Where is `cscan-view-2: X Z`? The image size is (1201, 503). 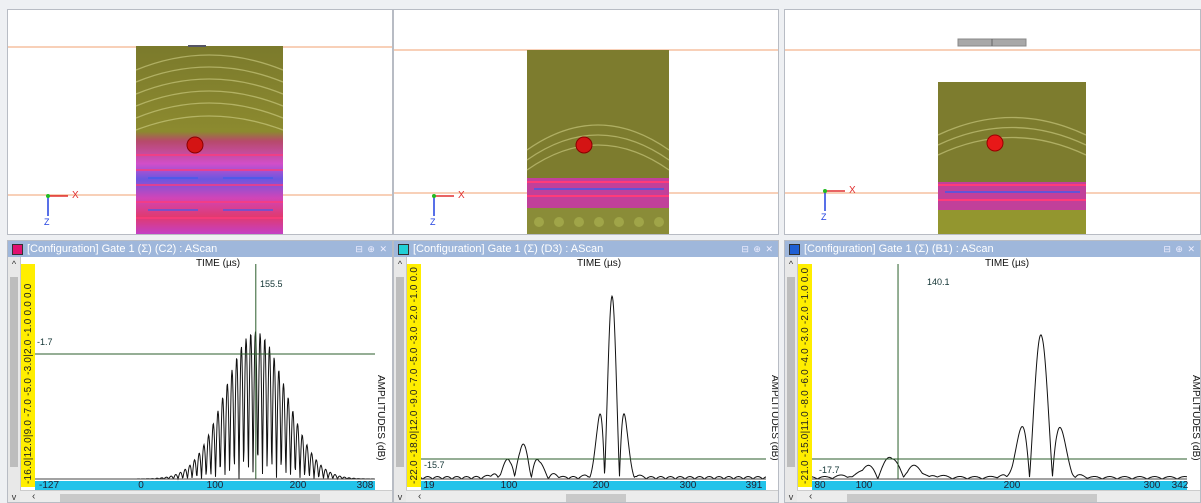
cscan-view-2: X Z is located at coordinates (586, 122).